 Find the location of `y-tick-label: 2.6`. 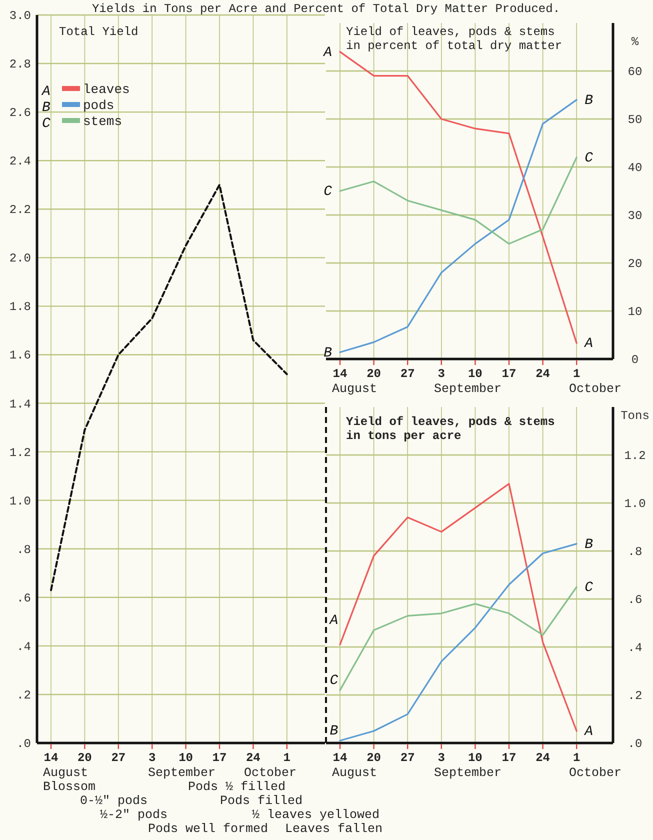

y-tick-label: 2.6 is located at coordinates (20, 113).